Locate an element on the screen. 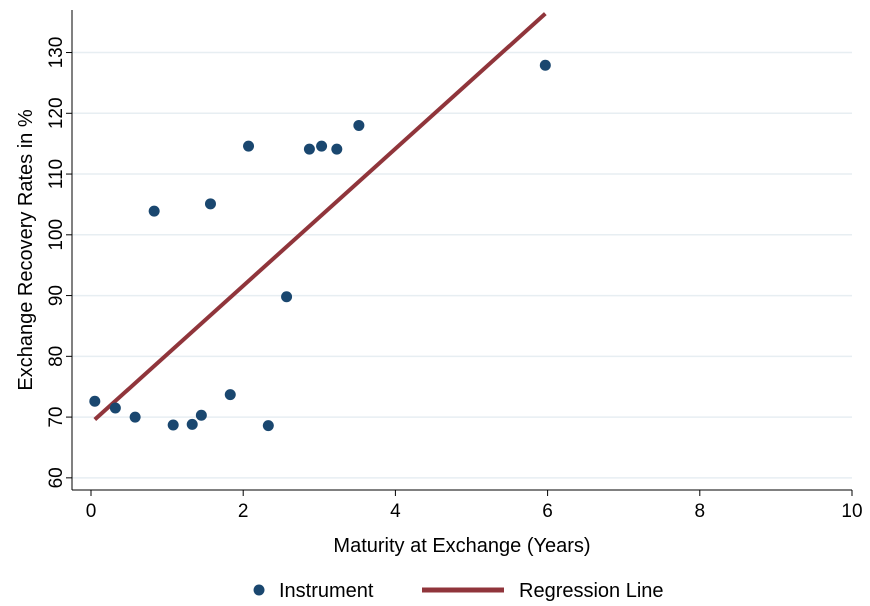 Image resolution: width=870 pixels, height=606 pixels. y-tick-label-90: 90 is located at coordinates (56, 295).